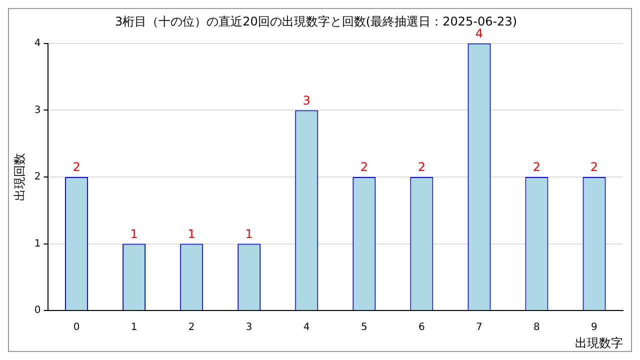 This screenshot has width=640, height=360. I want to click on y-tick-label: 4, so click(37, 43).